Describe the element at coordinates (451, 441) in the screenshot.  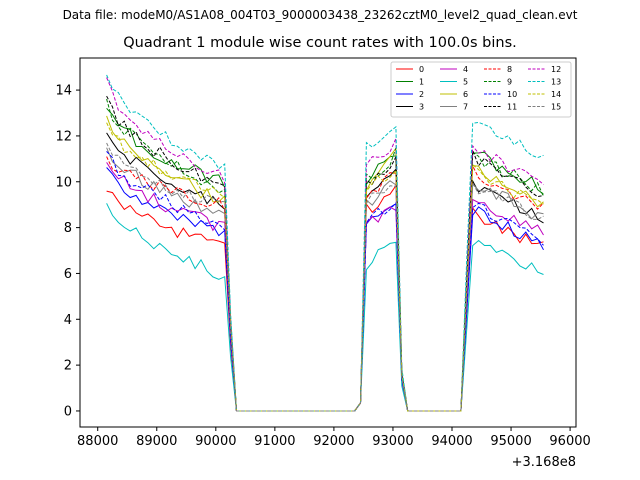
I see `x-tick-label: 94000` at that location.